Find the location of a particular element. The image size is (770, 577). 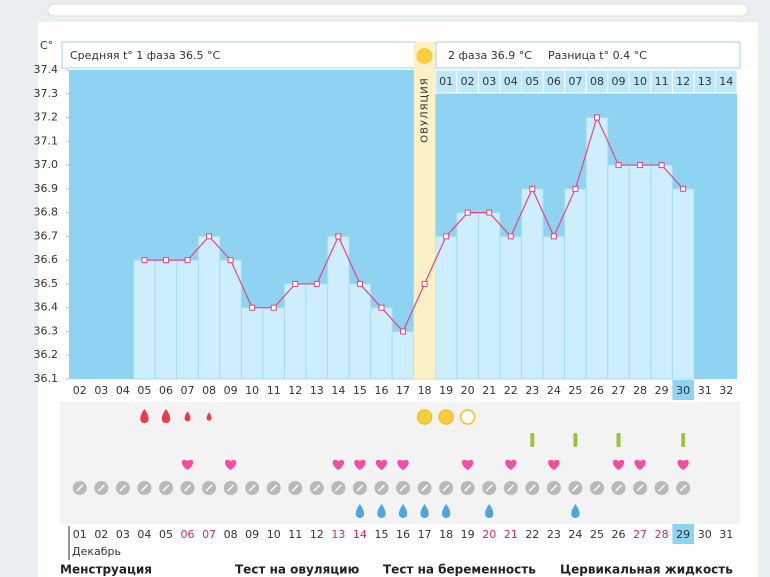

scrollbar is located at coordinates (398, 10).